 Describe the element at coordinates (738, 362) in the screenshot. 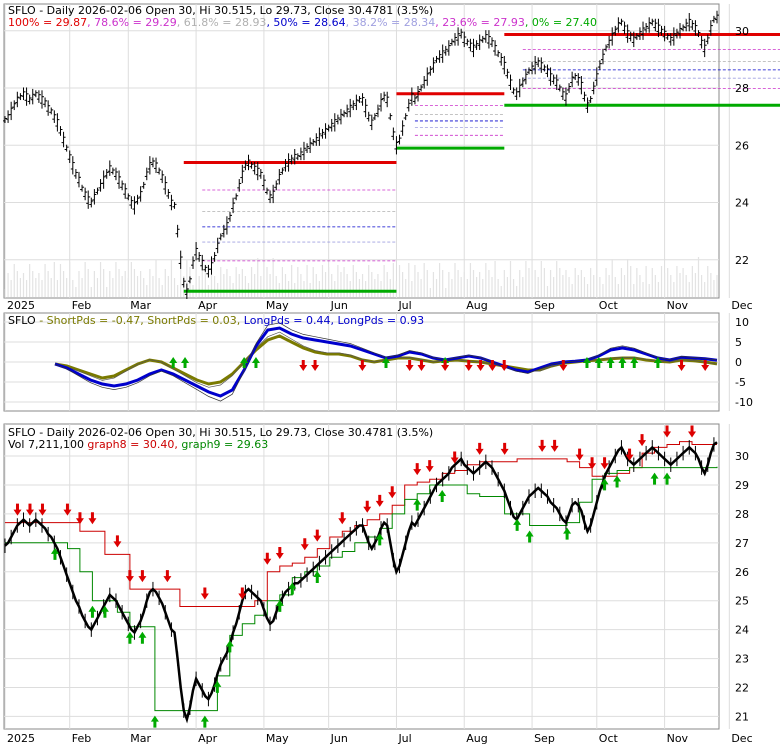

I see `panel2-y-tick-label: 0` at that location.